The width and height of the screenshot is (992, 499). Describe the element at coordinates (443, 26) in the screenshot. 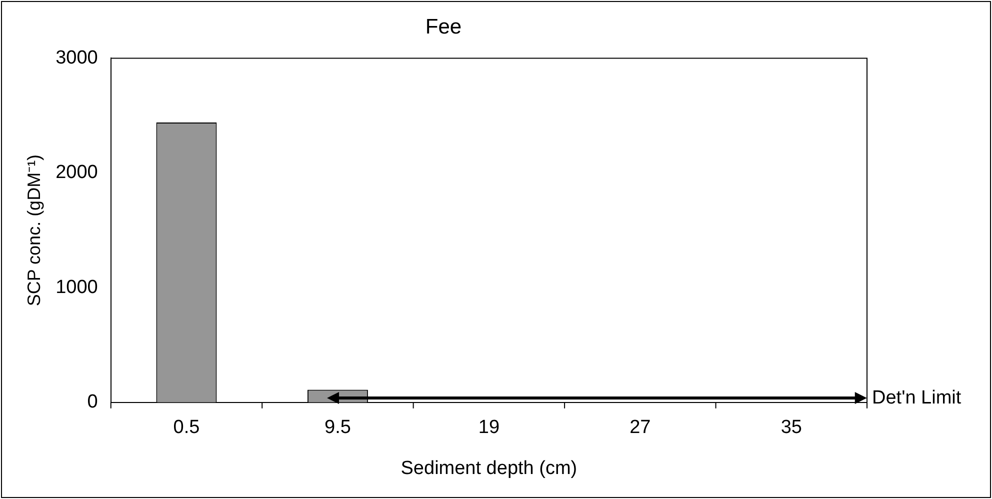

I see `chart-title: Fee` at that location.